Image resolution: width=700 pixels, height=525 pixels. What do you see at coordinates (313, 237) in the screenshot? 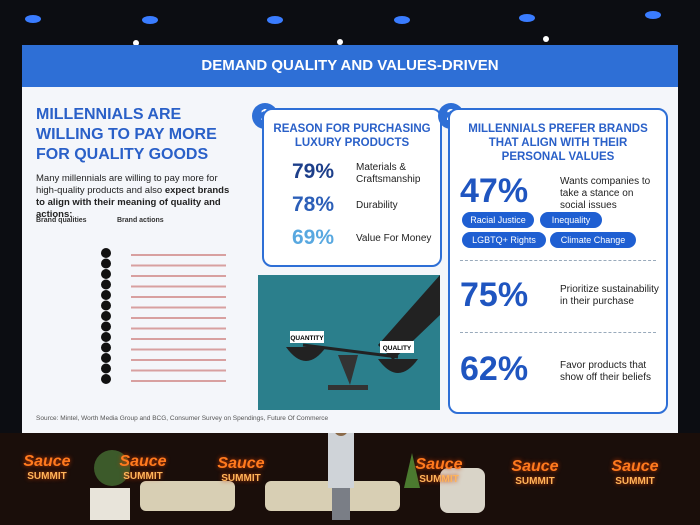
I see `stat: 69%` at bounding box center [313, 237].